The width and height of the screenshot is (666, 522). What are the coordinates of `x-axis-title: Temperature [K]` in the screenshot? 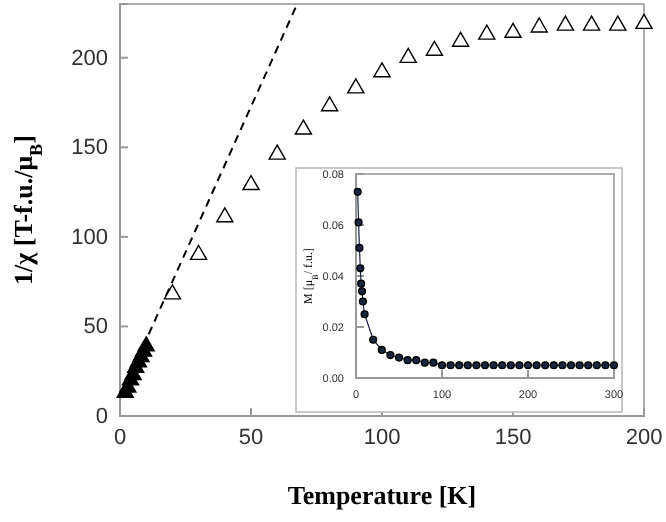 It's located at (382, 495).